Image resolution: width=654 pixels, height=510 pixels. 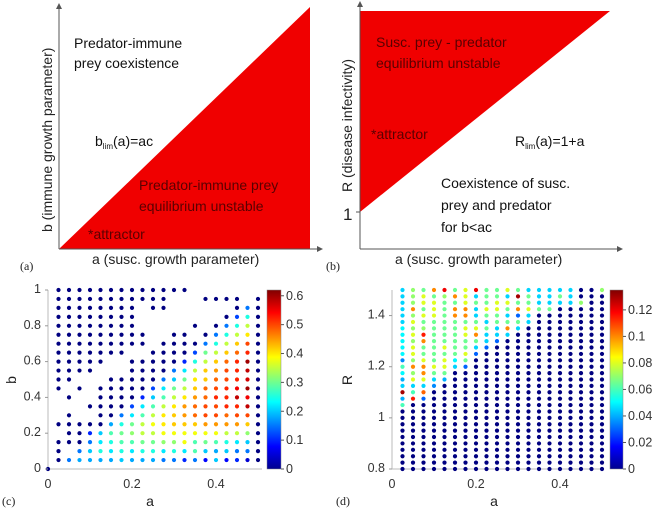 What do you see at coordinates (37, 289) in the screenshot?
I see `y-tick-label: 1` at bounding box center [37, 289].